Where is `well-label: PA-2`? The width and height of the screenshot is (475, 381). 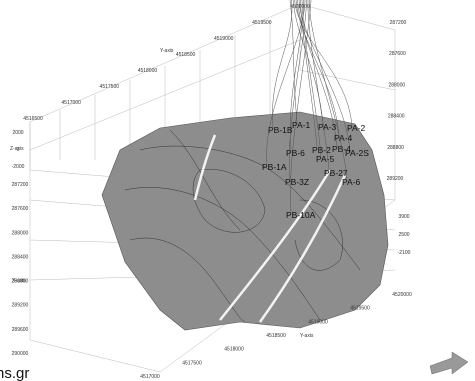
well-label: PA-2 is located at coordinates (356, 128).